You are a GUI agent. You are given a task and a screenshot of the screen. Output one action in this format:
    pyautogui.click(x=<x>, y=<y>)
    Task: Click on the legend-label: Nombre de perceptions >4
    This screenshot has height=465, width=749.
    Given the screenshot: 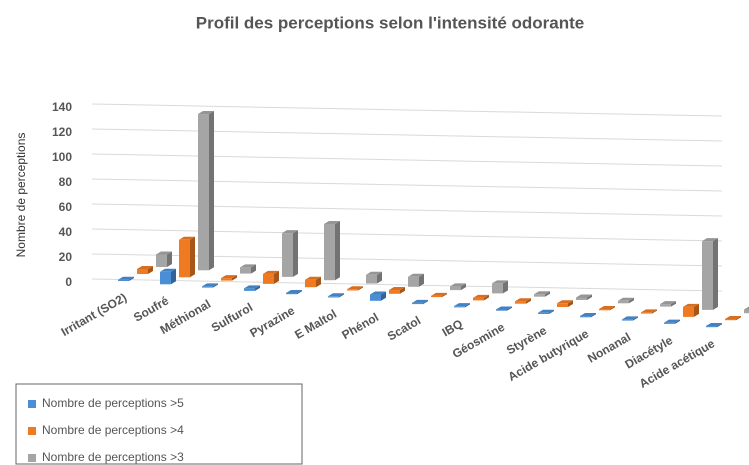 What is the action you would take?
    pyautogui.click(x=113, y=430)
    